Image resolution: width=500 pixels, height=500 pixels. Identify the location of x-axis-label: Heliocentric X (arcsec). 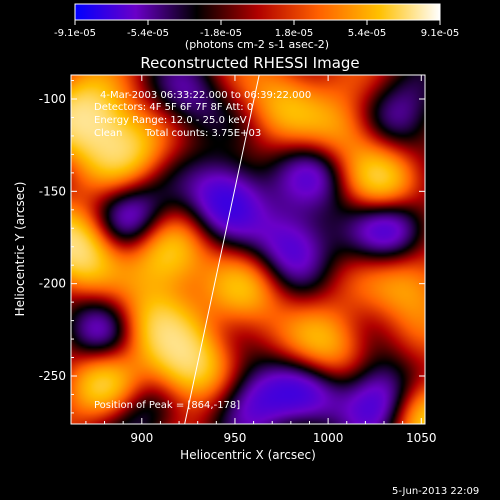
(248, 455).